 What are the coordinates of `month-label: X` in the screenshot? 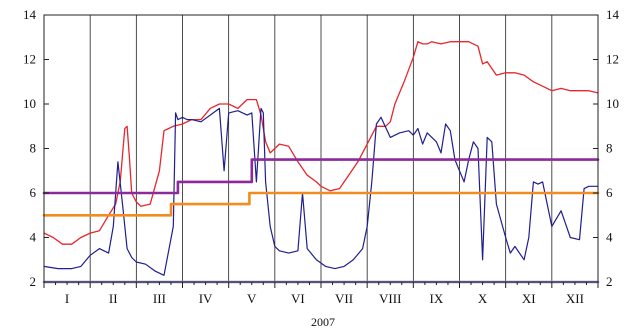 It's located at (483, 298).